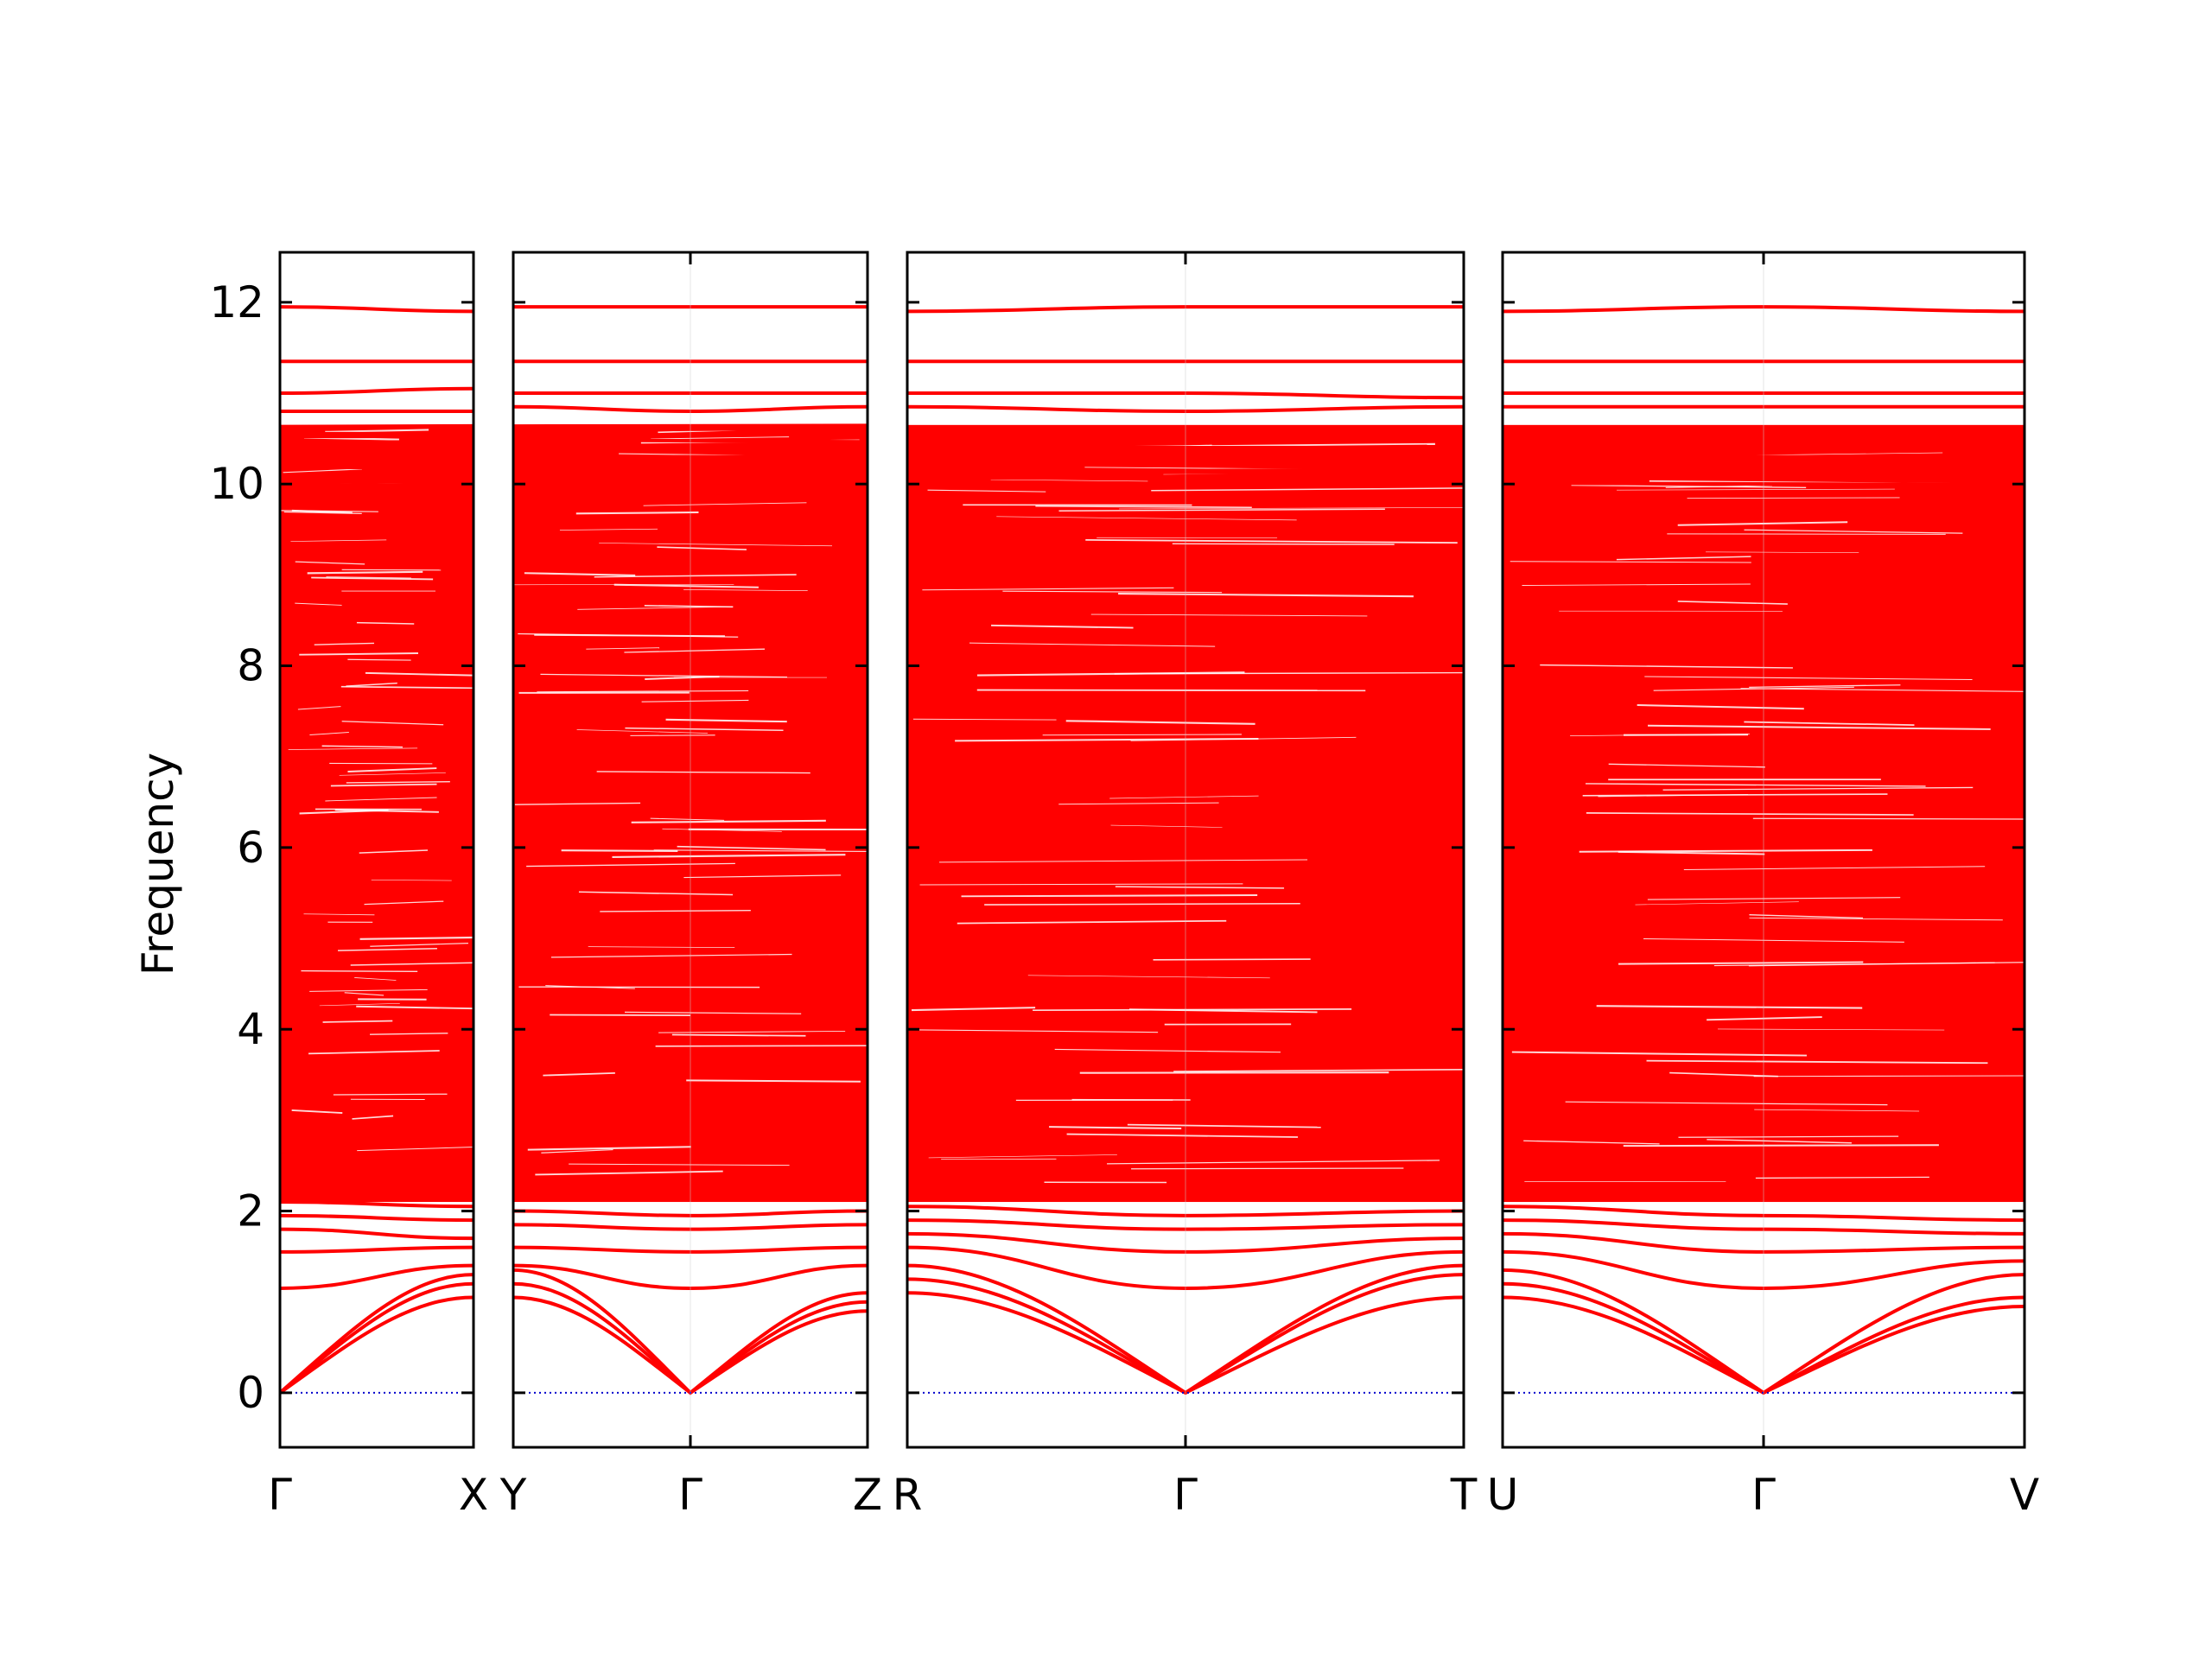  I want to click on x-tick-label: V, so click(2024, 1495).